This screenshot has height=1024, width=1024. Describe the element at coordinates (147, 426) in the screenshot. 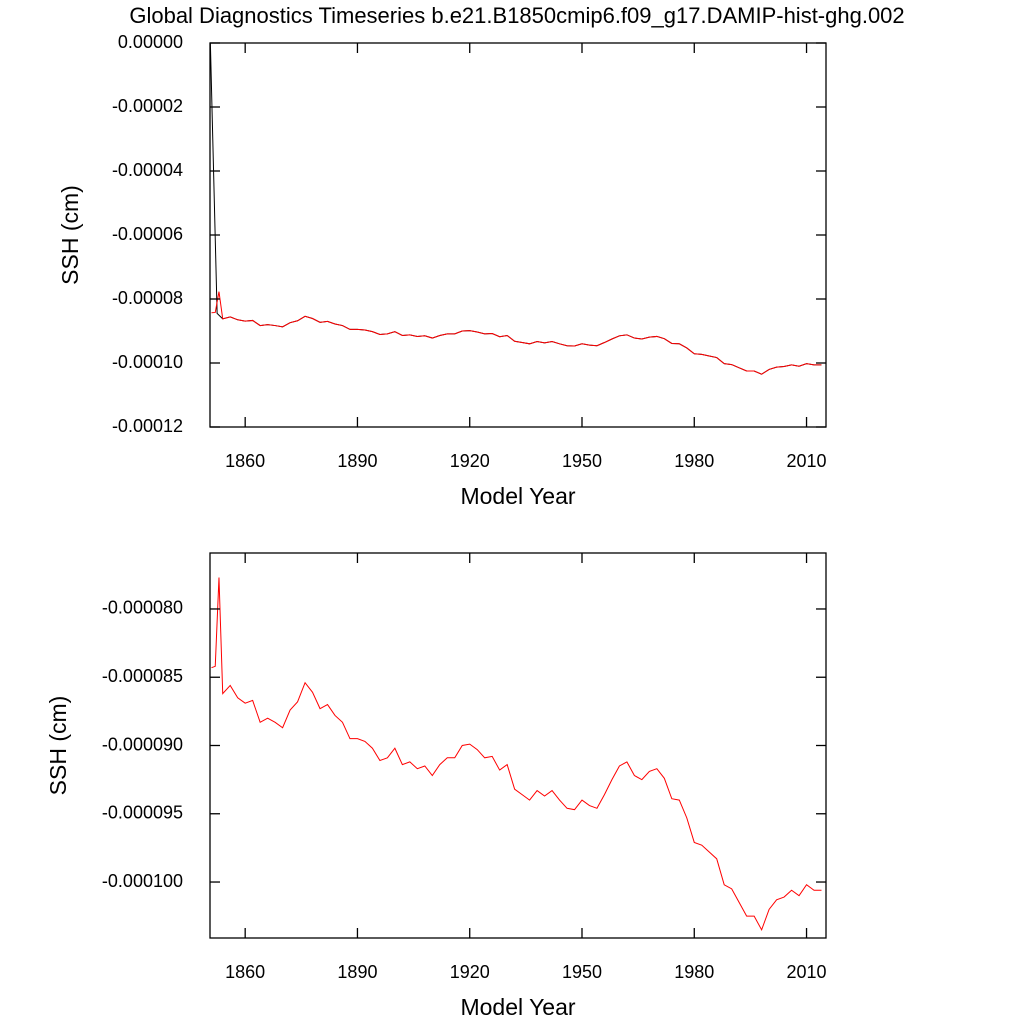

I see `y-tick-label: -0.00012` at that location.